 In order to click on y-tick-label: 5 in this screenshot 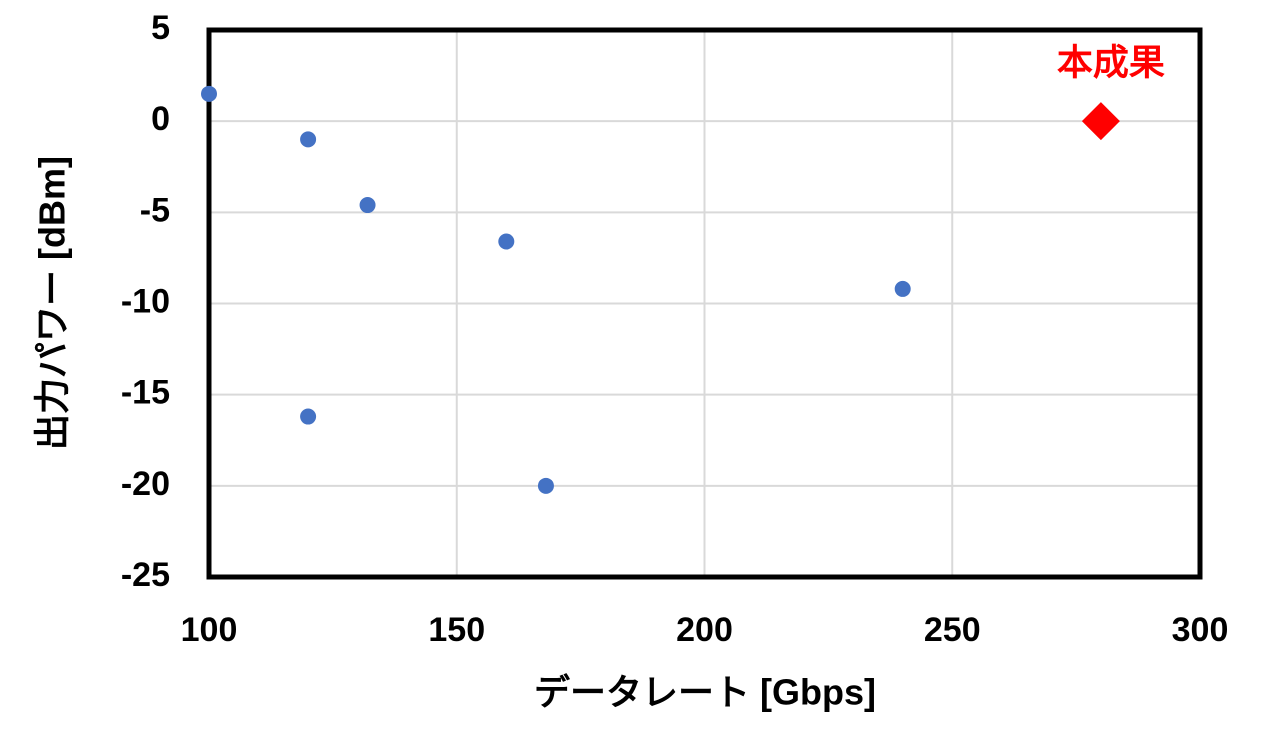, I will do `click(160, 28)`.